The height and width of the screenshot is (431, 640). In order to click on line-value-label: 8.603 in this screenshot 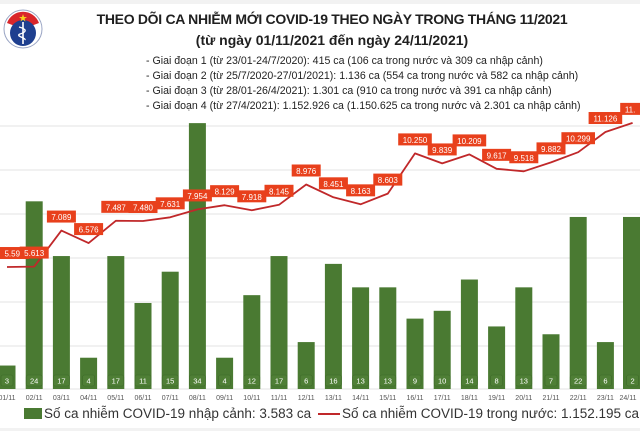, I will do `click(388, 180)`.